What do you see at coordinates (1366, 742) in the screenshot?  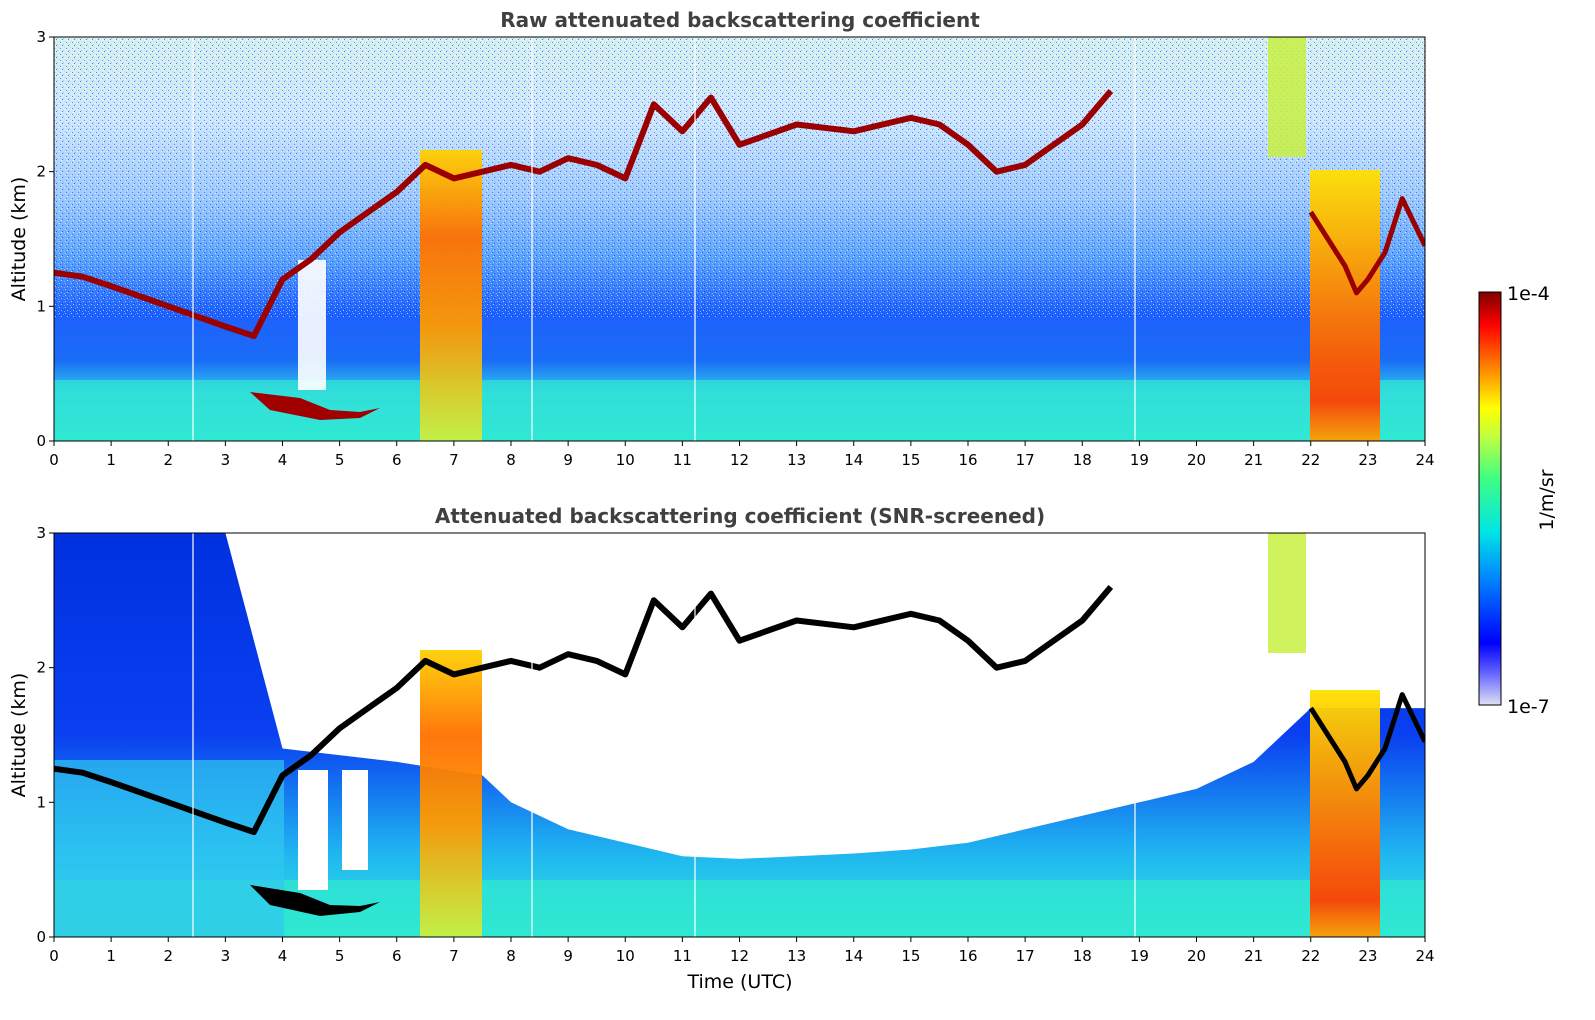 I see `panel2-late-layer` at bounding box center [1366, 742].